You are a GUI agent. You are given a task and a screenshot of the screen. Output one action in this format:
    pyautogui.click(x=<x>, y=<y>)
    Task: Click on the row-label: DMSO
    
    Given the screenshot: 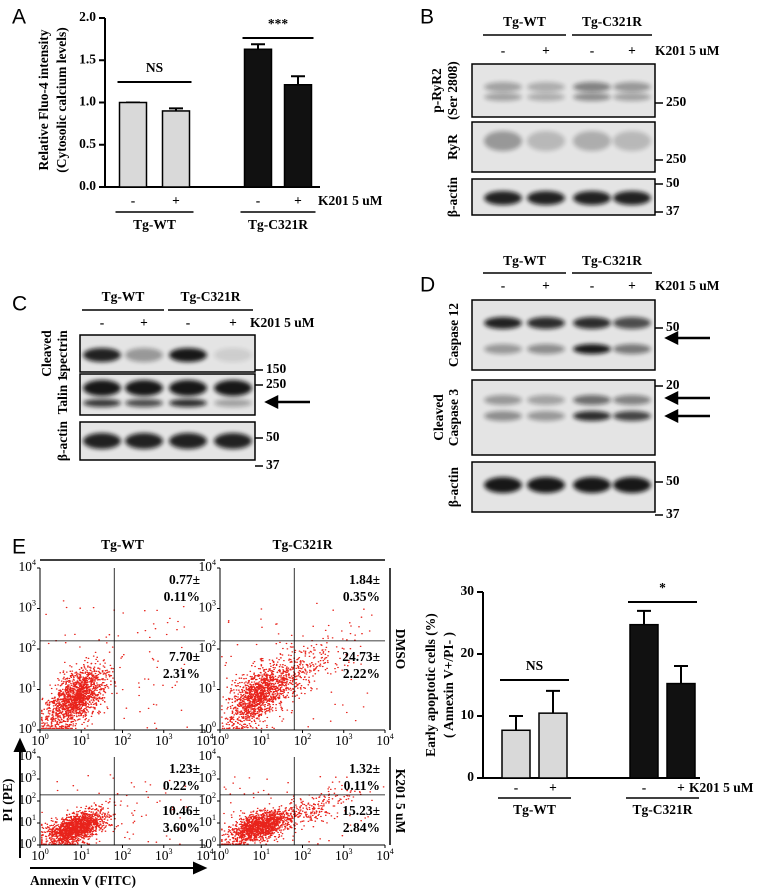 What is the action you would take?
    pyautogui.click(x=400, y=649)
    